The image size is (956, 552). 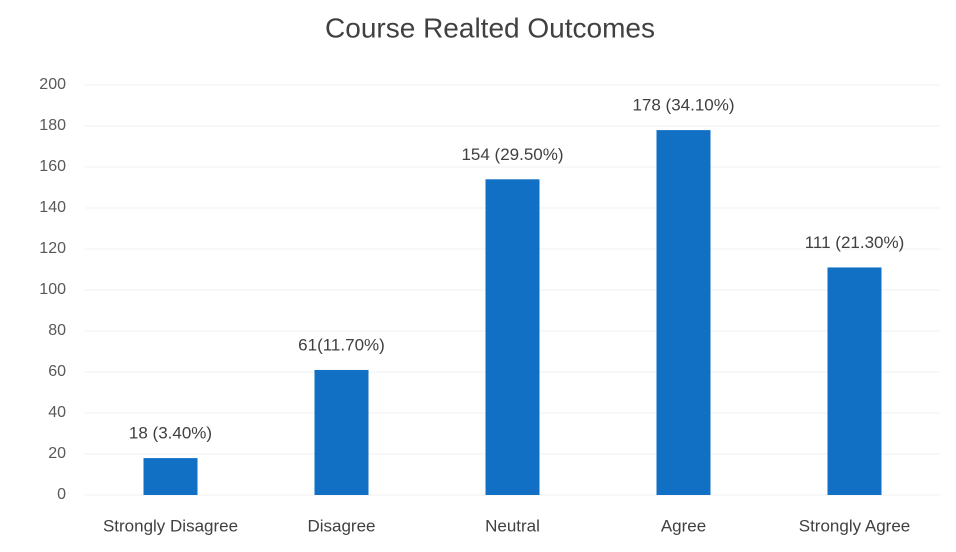 What do you see at coordinates (57, 453) in the screenshot?
I see `y-tick-label: 20` at bounding box center [57, 453].